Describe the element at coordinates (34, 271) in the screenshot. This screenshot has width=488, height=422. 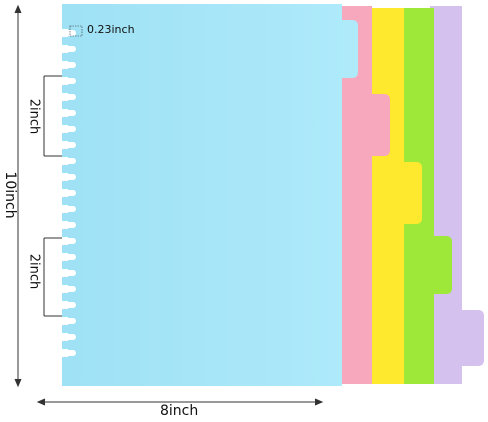
I see `bottom-hole-span-label: 2inch` at that location.